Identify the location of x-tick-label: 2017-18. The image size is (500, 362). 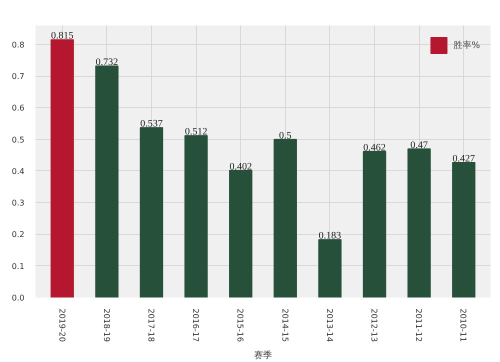
(151, 325).